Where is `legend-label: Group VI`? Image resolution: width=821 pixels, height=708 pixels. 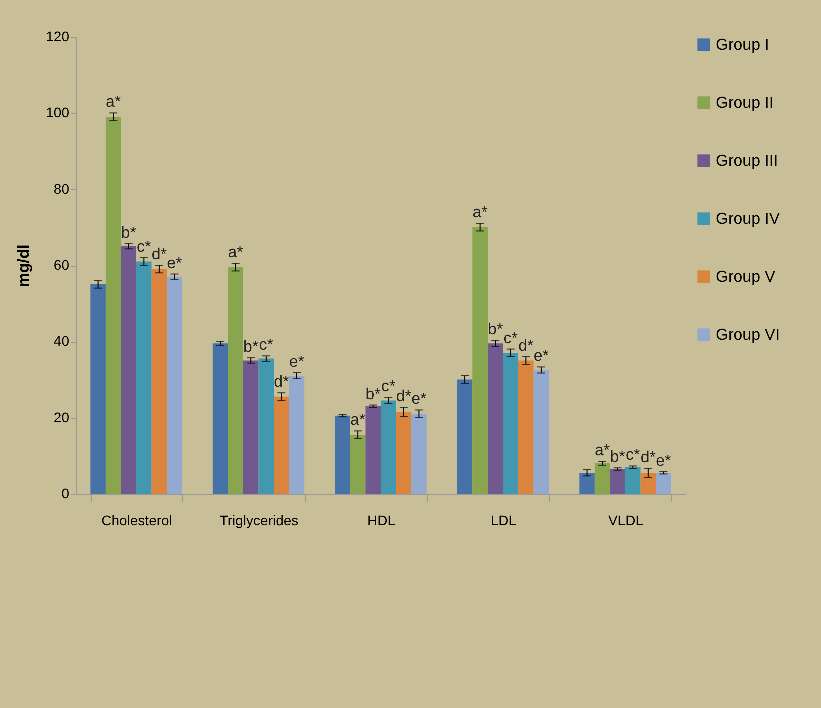 legend-label: Group VI is located at coordinates (748, 335).